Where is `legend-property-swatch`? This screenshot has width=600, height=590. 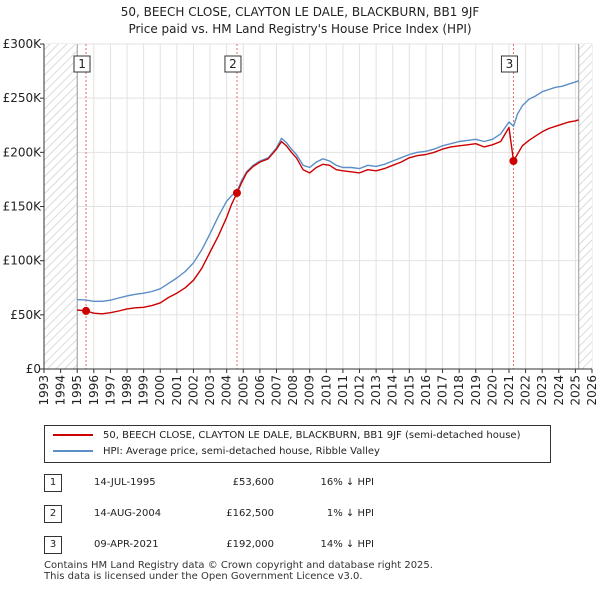 legend-property-swatch is located at coordinates (73, 435).